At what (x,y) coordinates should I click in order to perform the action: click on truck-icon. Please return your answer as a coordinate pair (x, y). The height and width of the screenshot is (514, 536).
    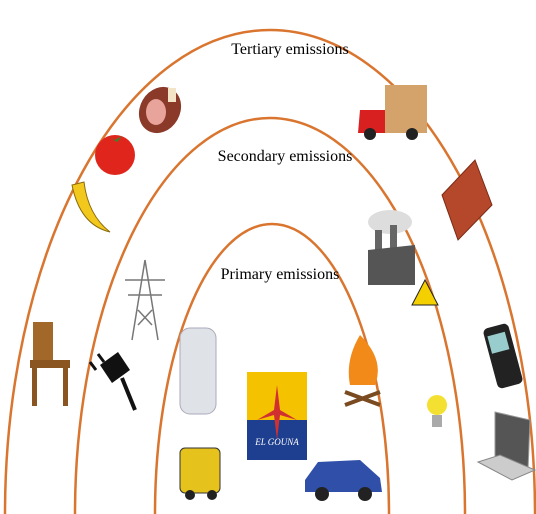
    Looking at the image, I should click on (392, 112).